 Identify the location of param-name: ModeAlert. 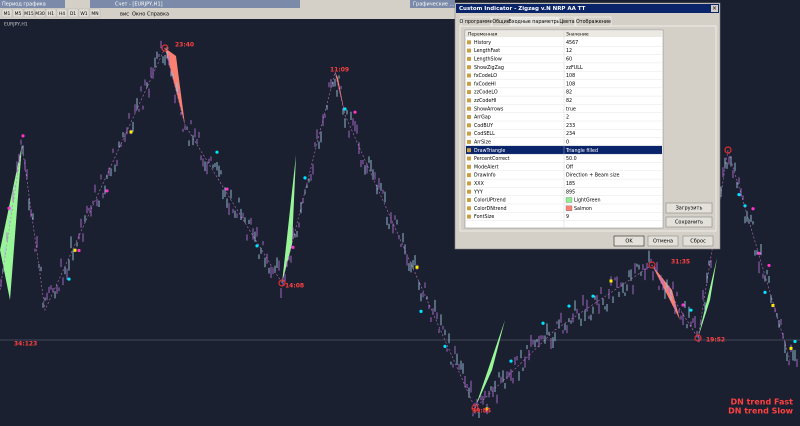
(486, 167).